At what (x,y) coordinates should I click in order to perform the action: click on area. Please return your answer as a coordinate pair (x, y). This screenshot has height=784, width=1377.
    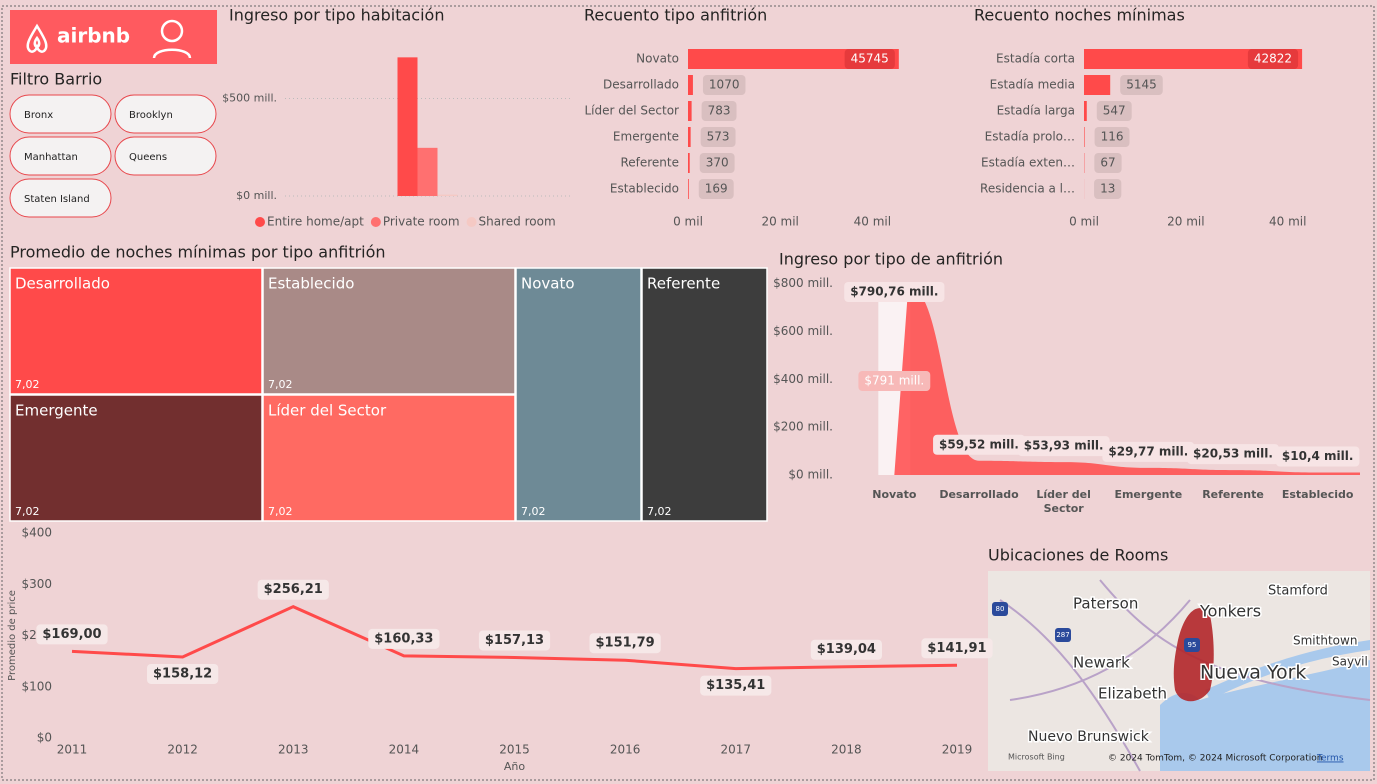
    Looking at the image, I should click on (1127, 380).